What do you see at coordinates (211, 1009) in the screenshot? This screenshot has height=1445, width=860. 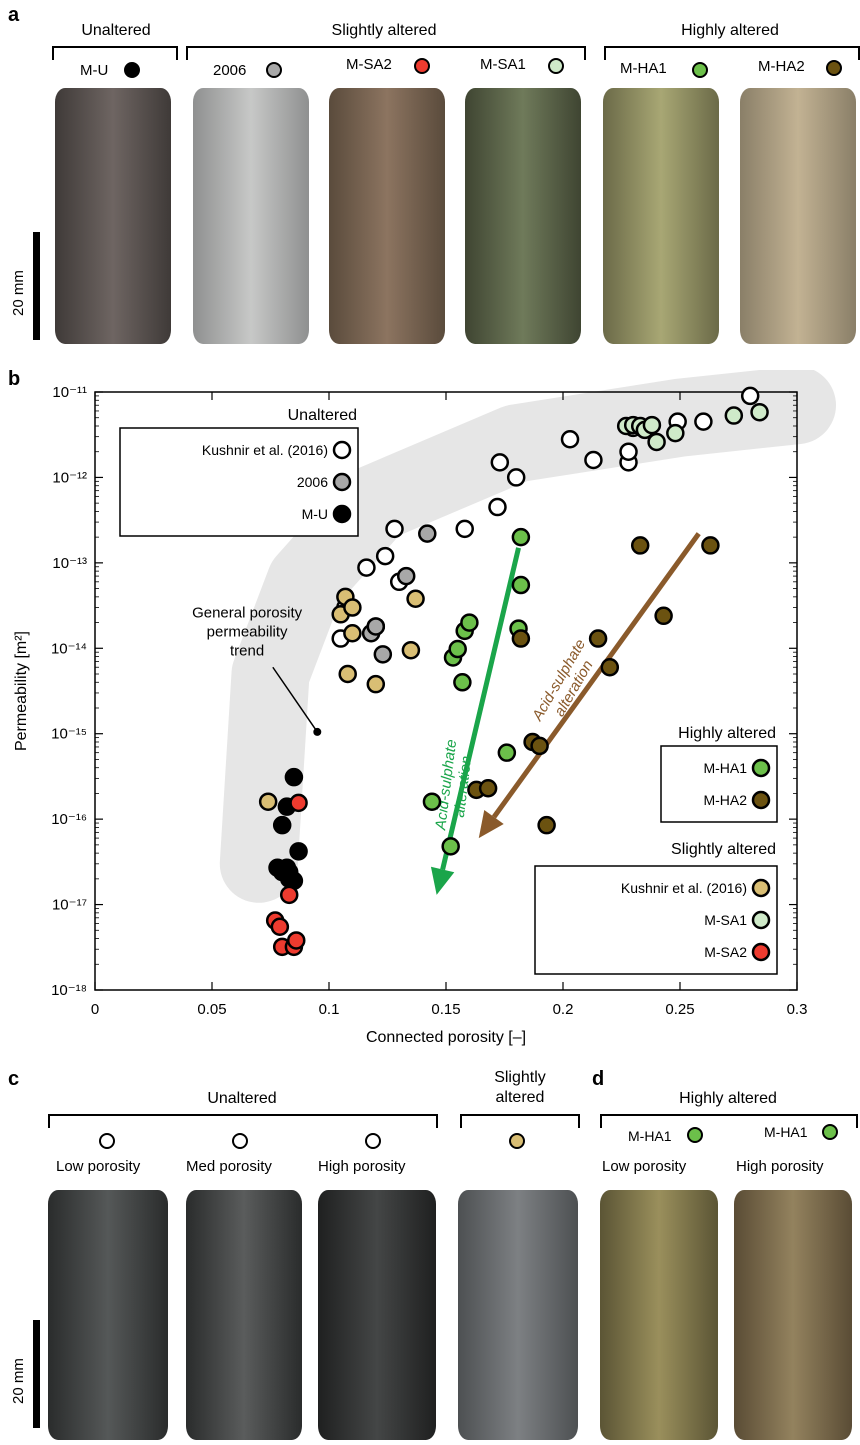 I see `x-tick-label: 0.05` at bounding box center [211, 1009].